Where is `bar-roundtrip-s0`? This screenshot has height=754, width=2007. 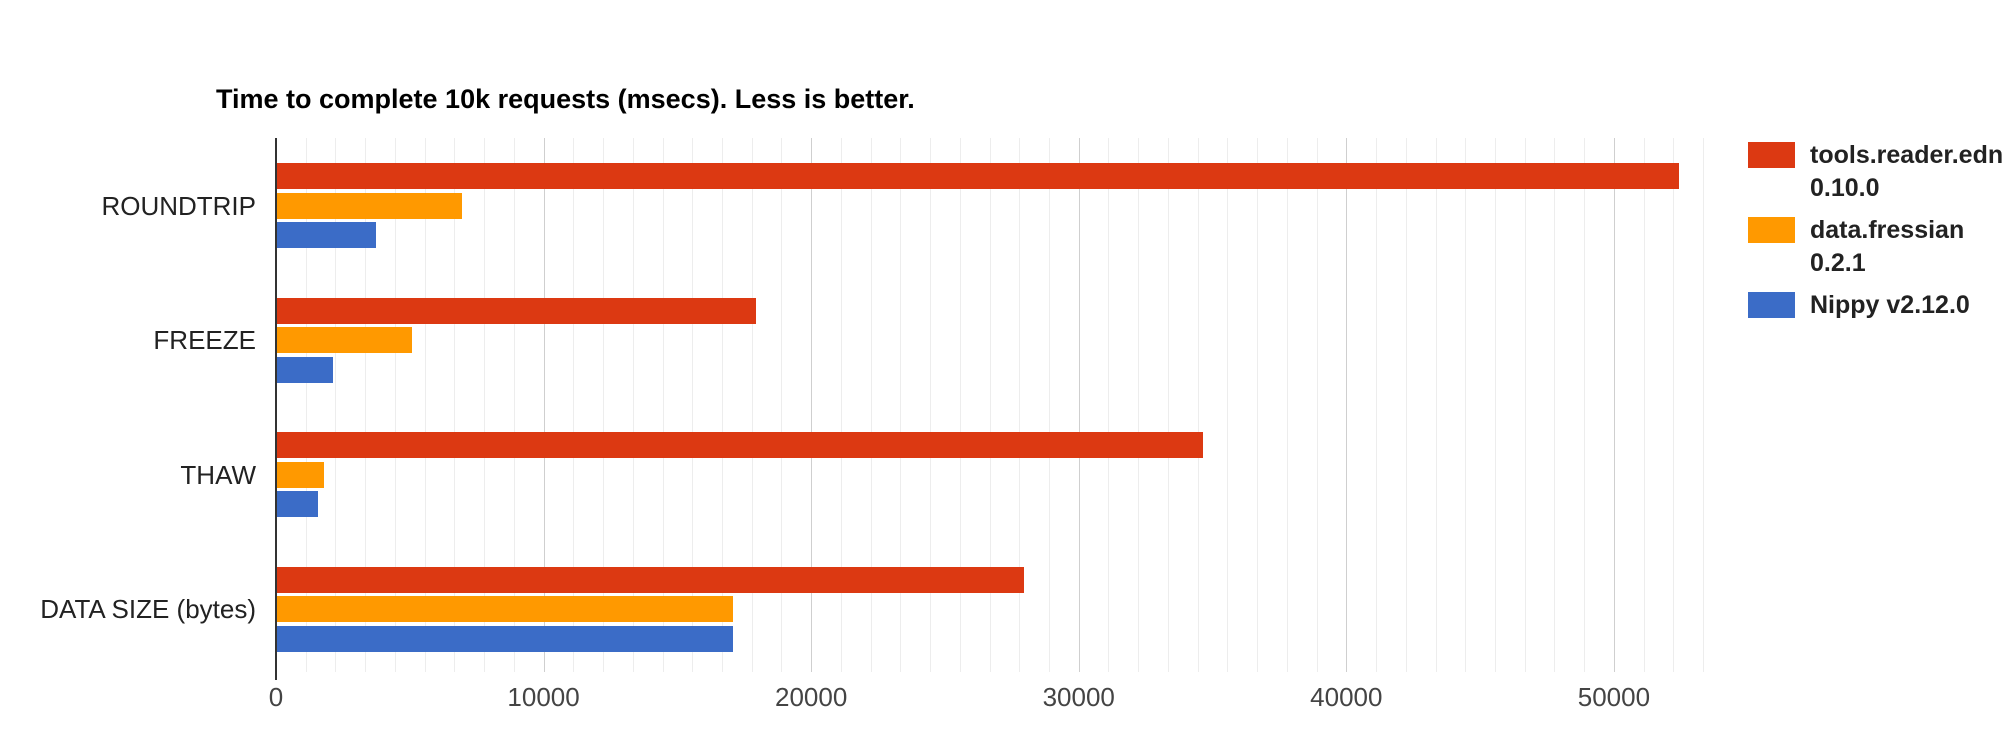
bar-roundtrip-s0 is located at coordinates (978, 176).